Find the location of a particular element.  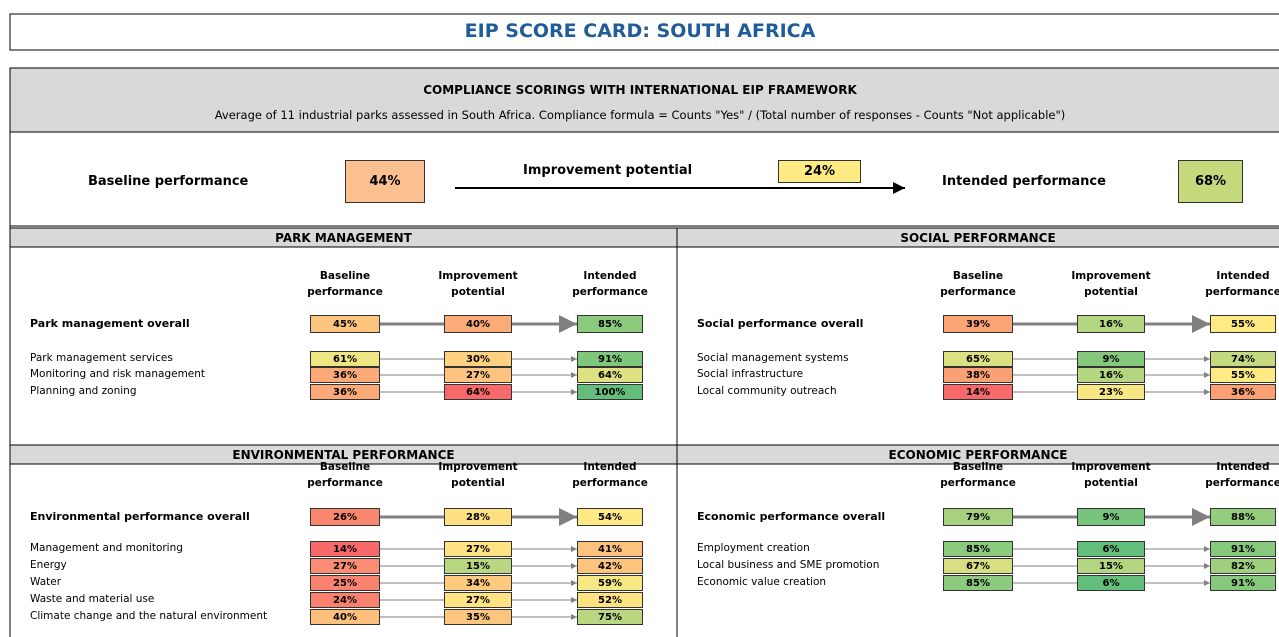

row-label: Waste and material use is located at coordinates (92, 599).